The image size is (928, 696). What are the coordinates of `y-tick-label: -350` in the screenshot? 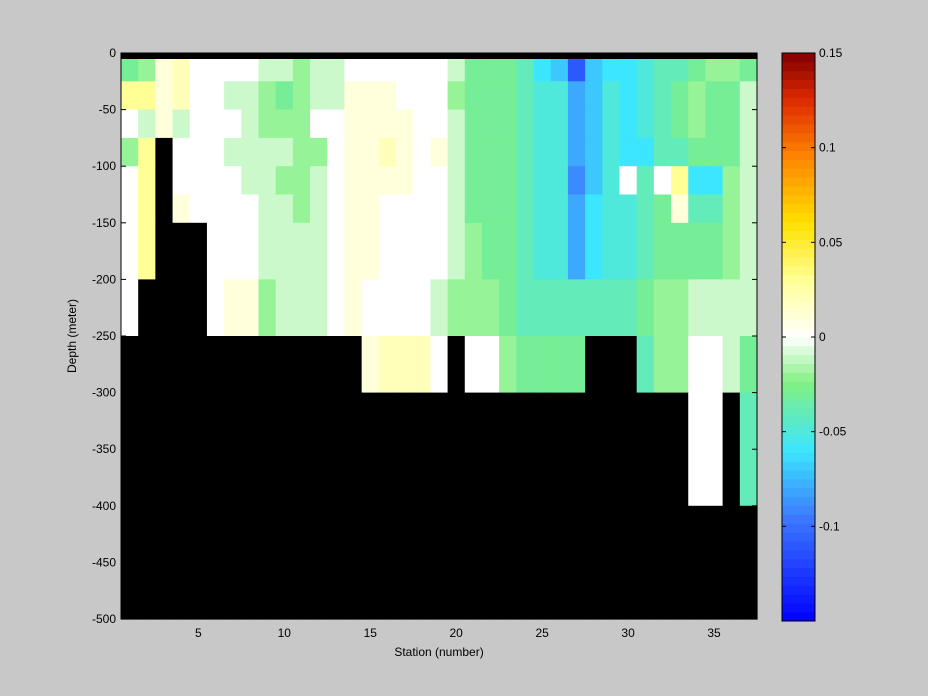 It's located at (104, 449).